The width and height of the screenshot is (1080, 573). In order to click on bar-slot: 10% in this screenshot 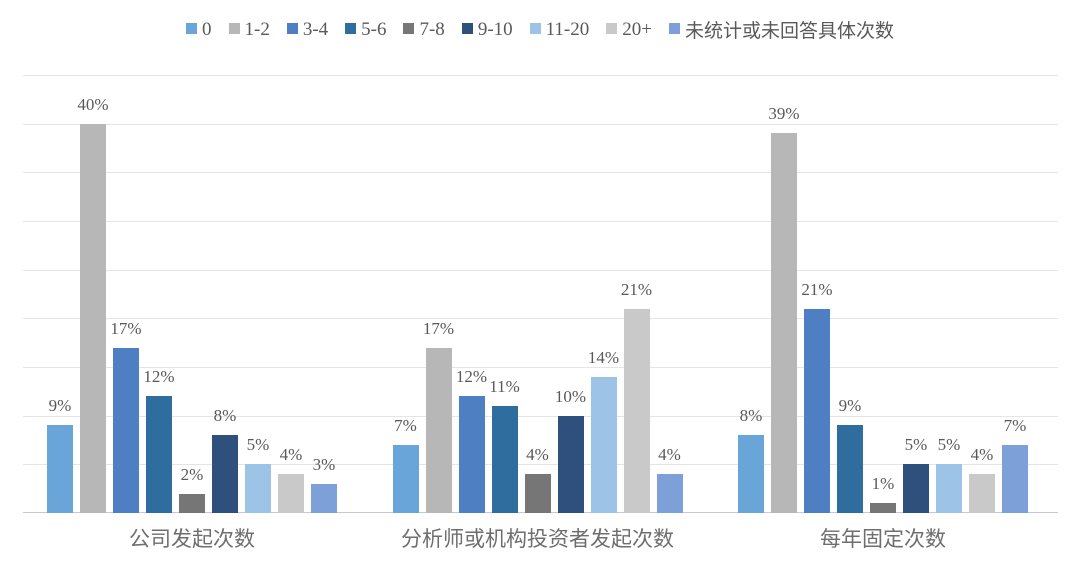, I will do `click(570, 294)`.